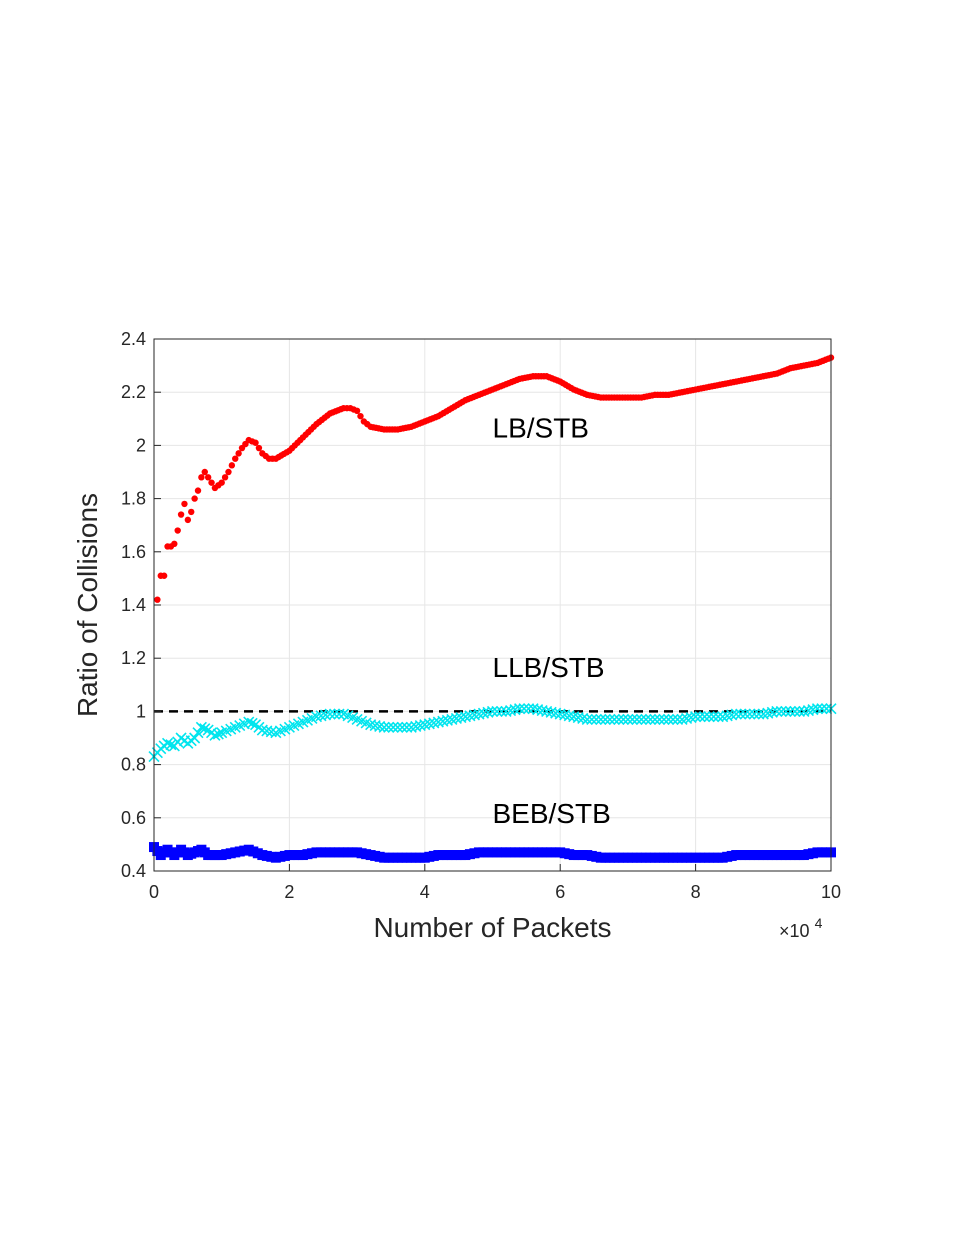 Image resolution: width=955 pixels, height=1236 pixels. I want to click on y-ticks: 0.4 0.6 0.8 1 1.2 1.4 1.6 1.8 2 2.2 2.4, so click(141, 605).